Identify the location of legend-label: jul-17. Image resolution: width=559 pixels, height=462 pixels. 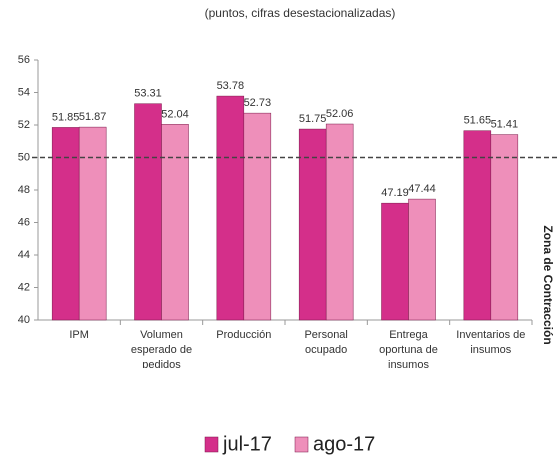
(247, 444).